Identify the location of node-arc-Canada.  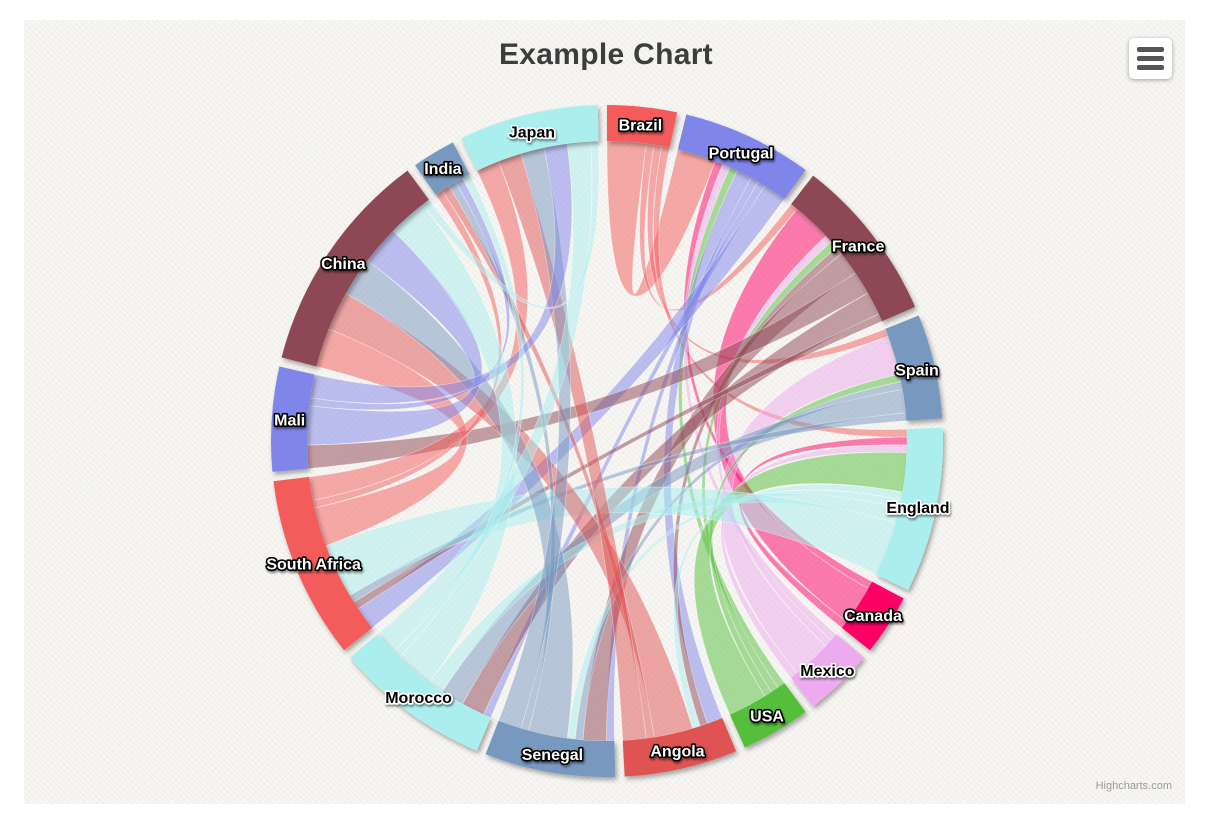
(872, 616).